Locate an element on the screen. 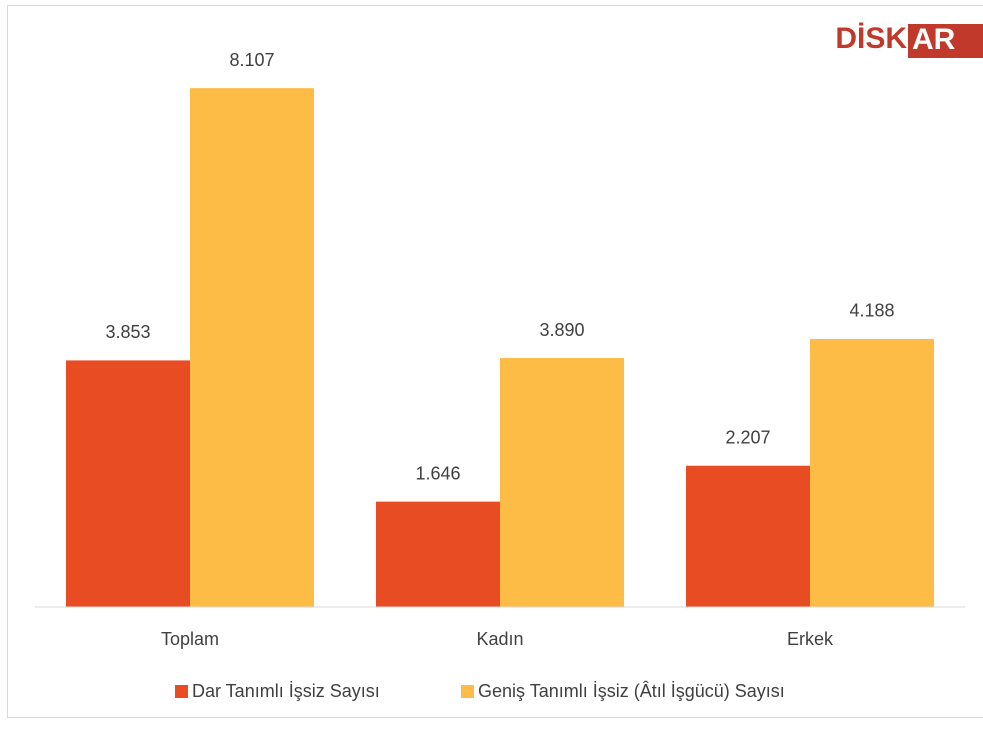  logo-left: DİSK is located at coordinates (871, 38).